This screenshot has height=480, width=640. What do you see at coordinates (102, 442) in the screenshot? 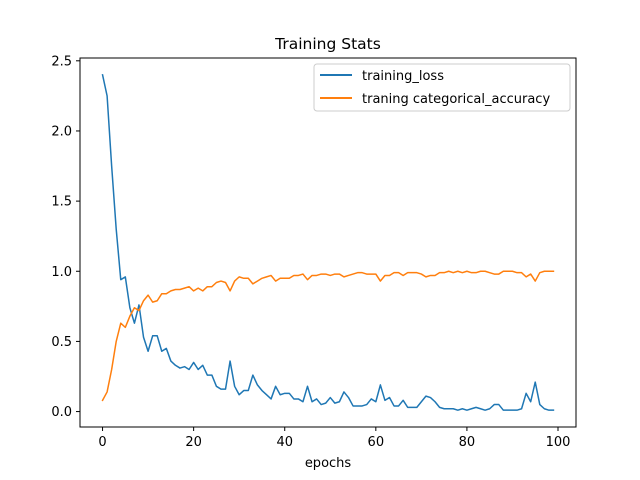
I see `x-tick-label: 0` at bounding box center [102, 442].